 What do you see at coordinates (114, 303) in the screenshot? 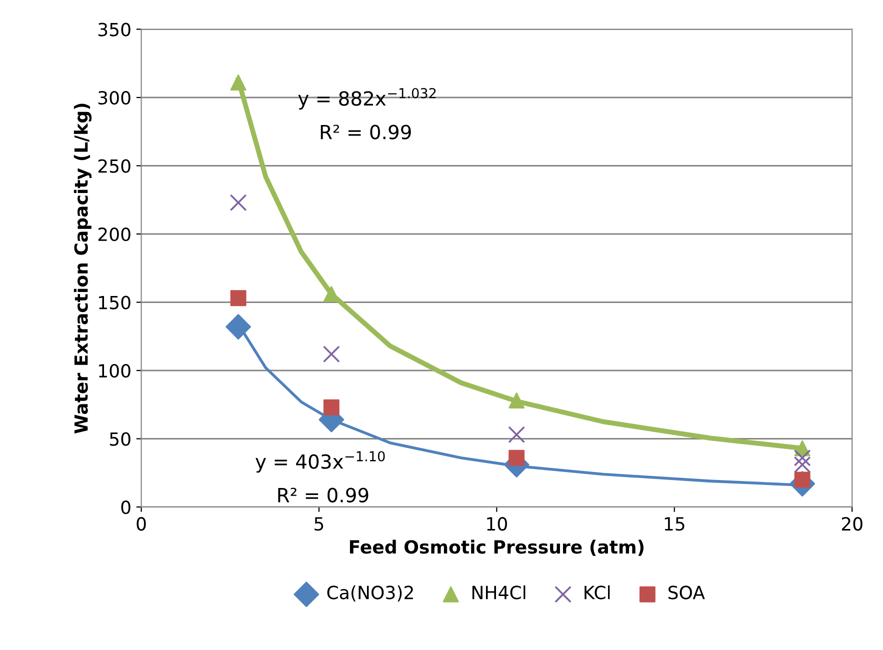
I see `y-tick-label: 150` at bounding box center [114, 303].